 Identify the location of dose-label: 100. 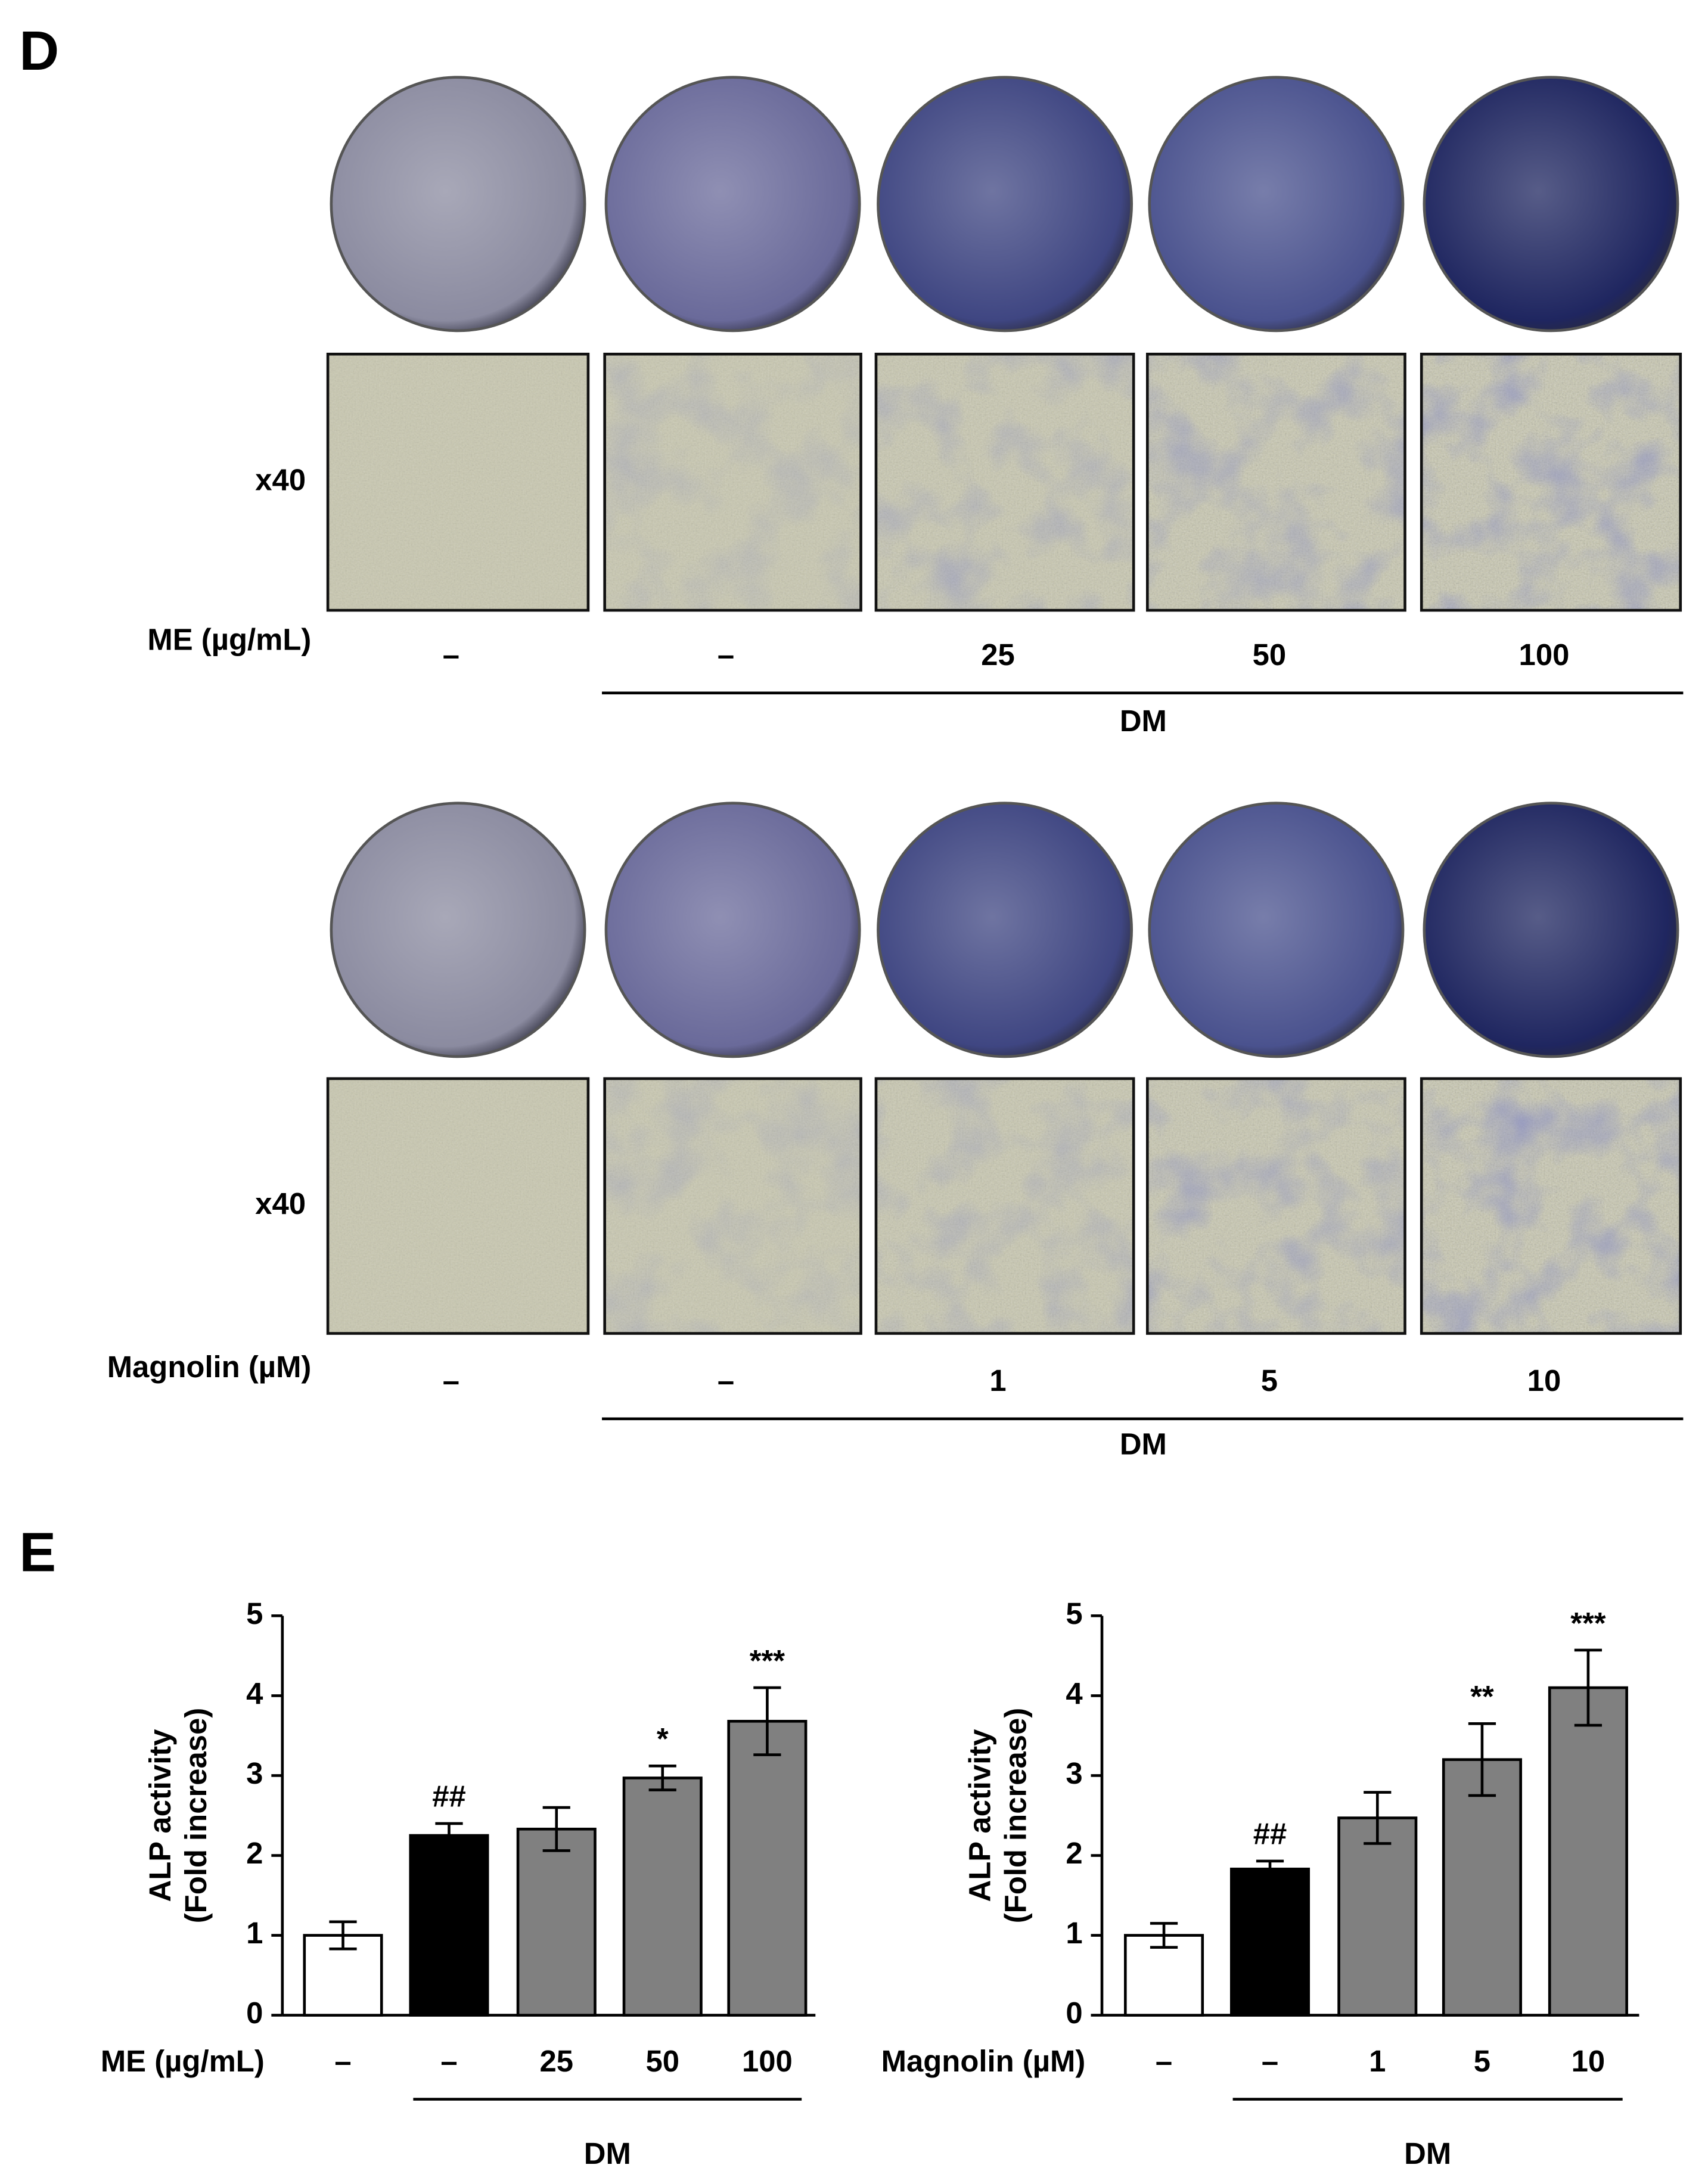
(1545, 655).